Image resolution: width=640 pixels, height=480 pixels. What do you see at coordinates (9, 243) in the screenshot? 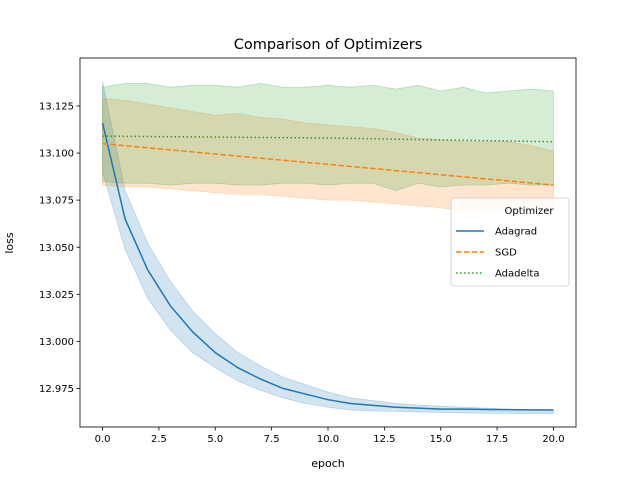
I see `y-axis-label: loss` at bounding box center [9, 243].